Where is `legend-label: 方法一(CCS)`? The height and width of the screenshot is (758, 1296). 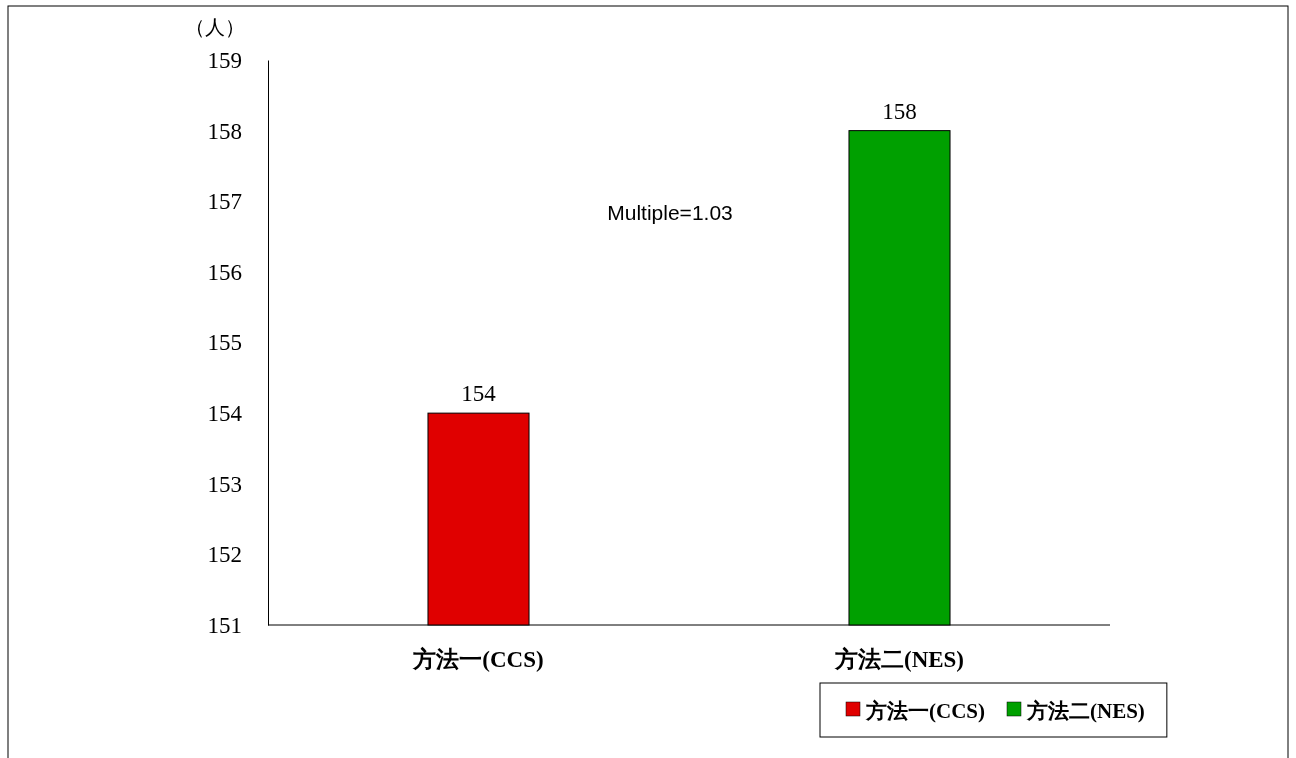 legend-label: 方法一(CCS) is located at coordinates (925, 711).